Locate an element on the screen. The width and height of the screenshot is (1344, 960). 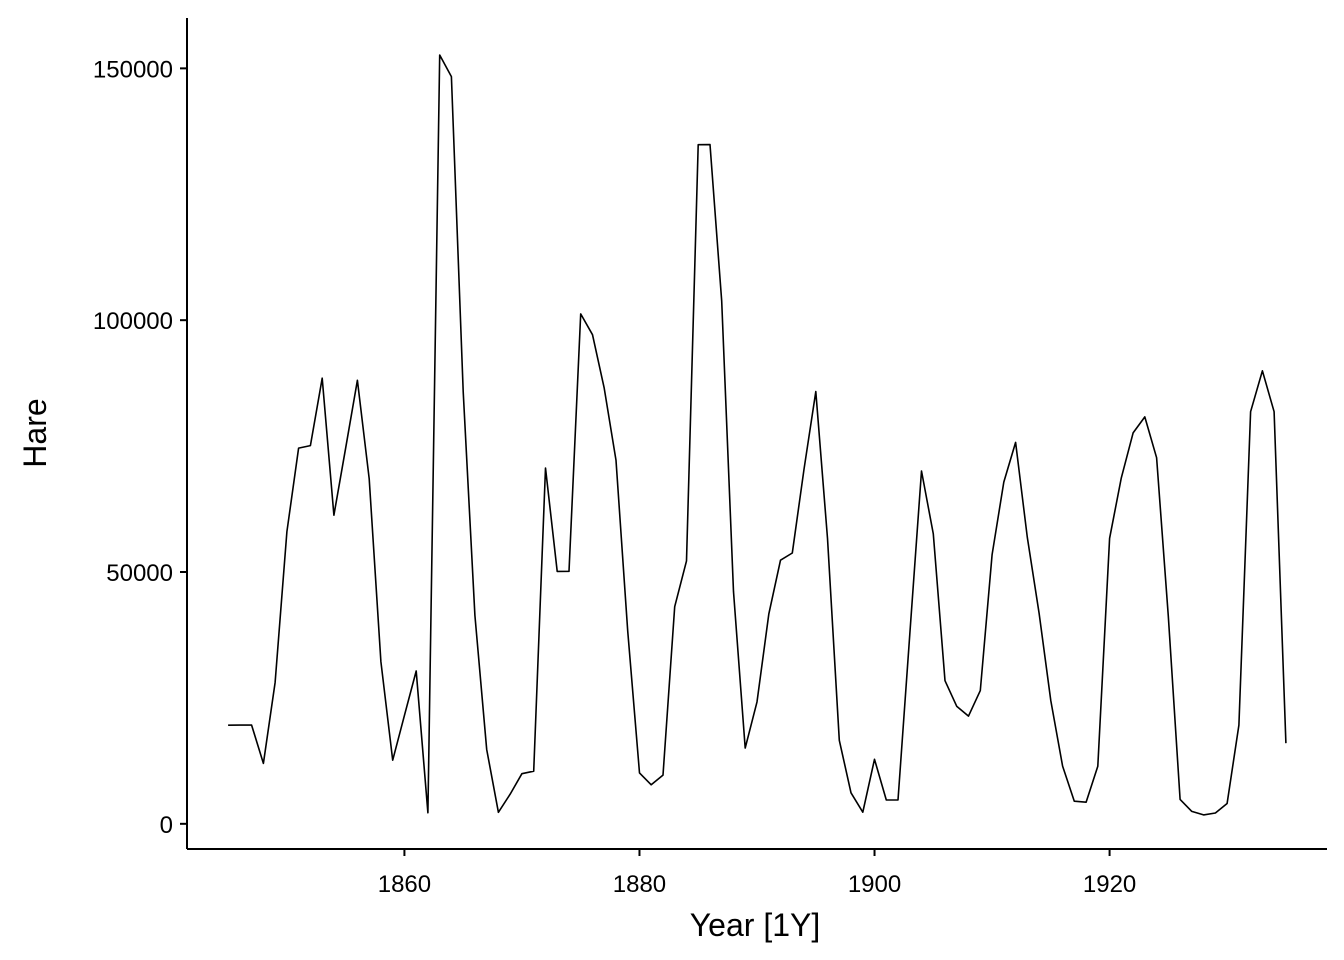
y-tick-label: 150000 is located at coordinates (133, 69).